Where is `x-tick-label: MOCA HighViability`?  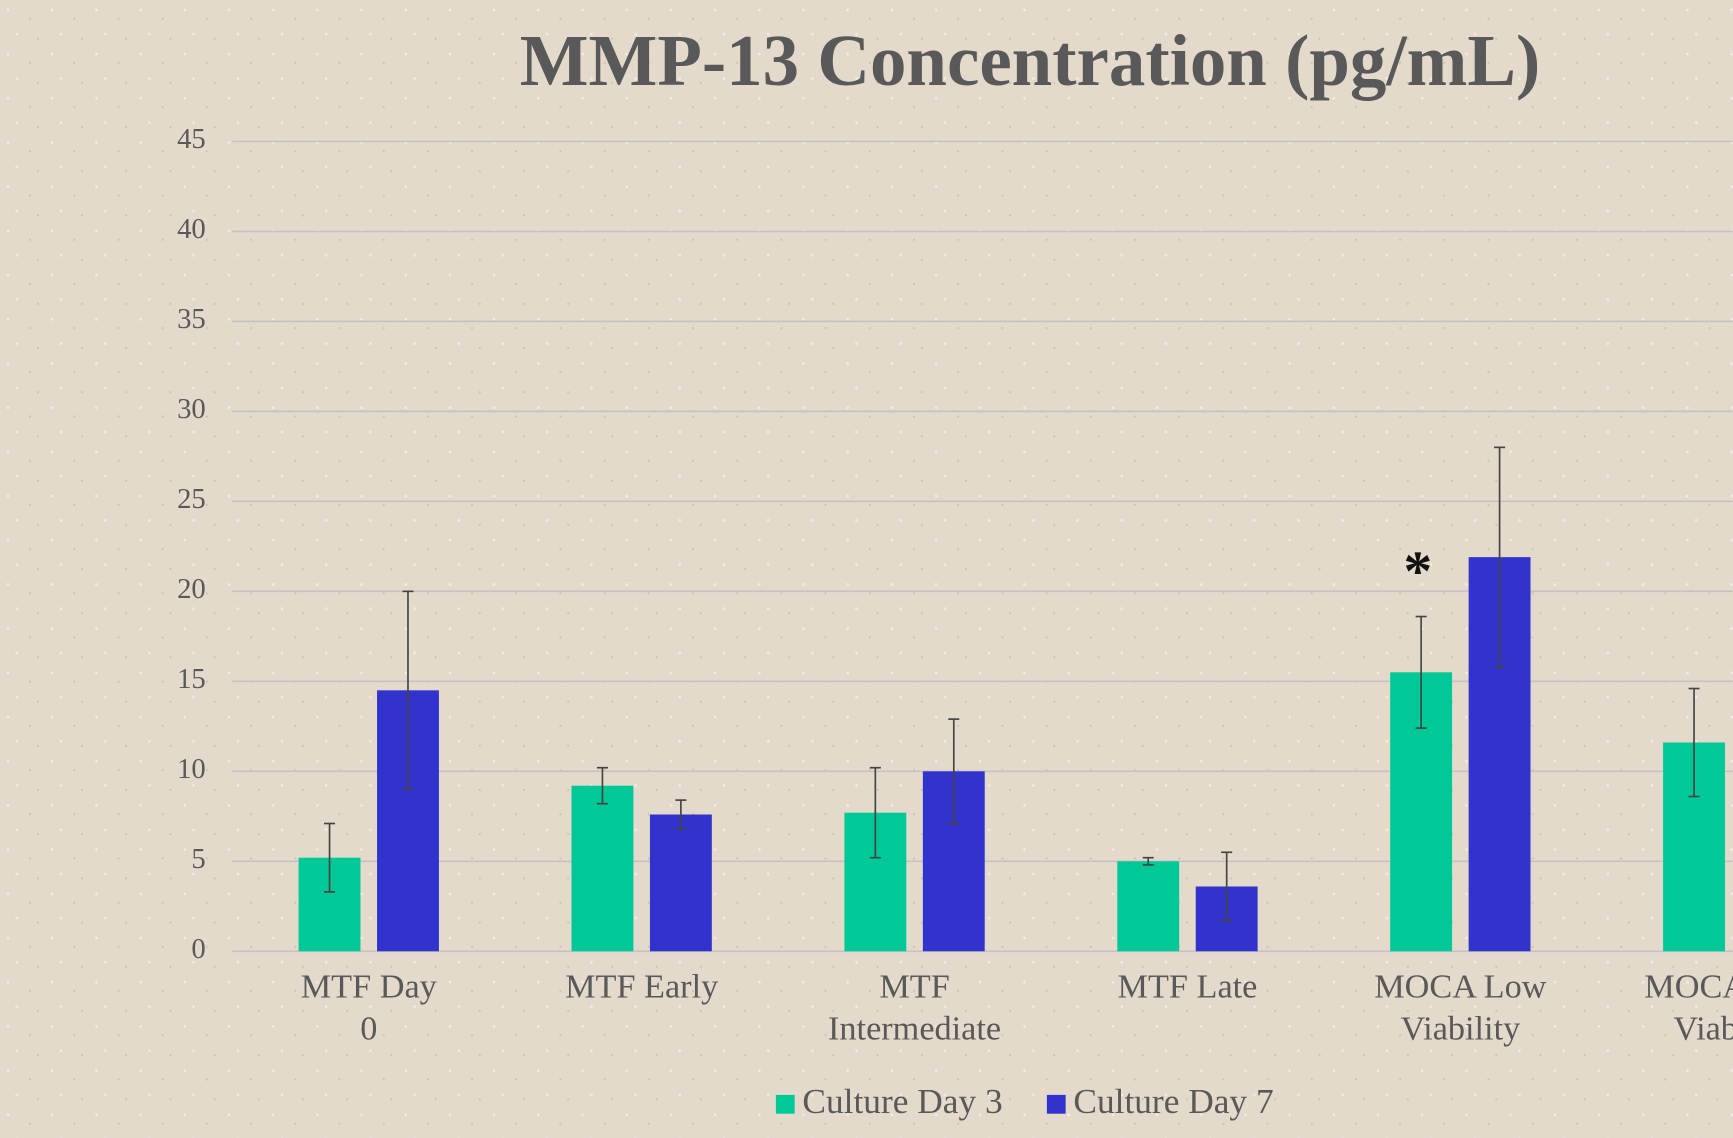
x-tick-label: MOCA HighViability is located at coordinates (1688, 1008).